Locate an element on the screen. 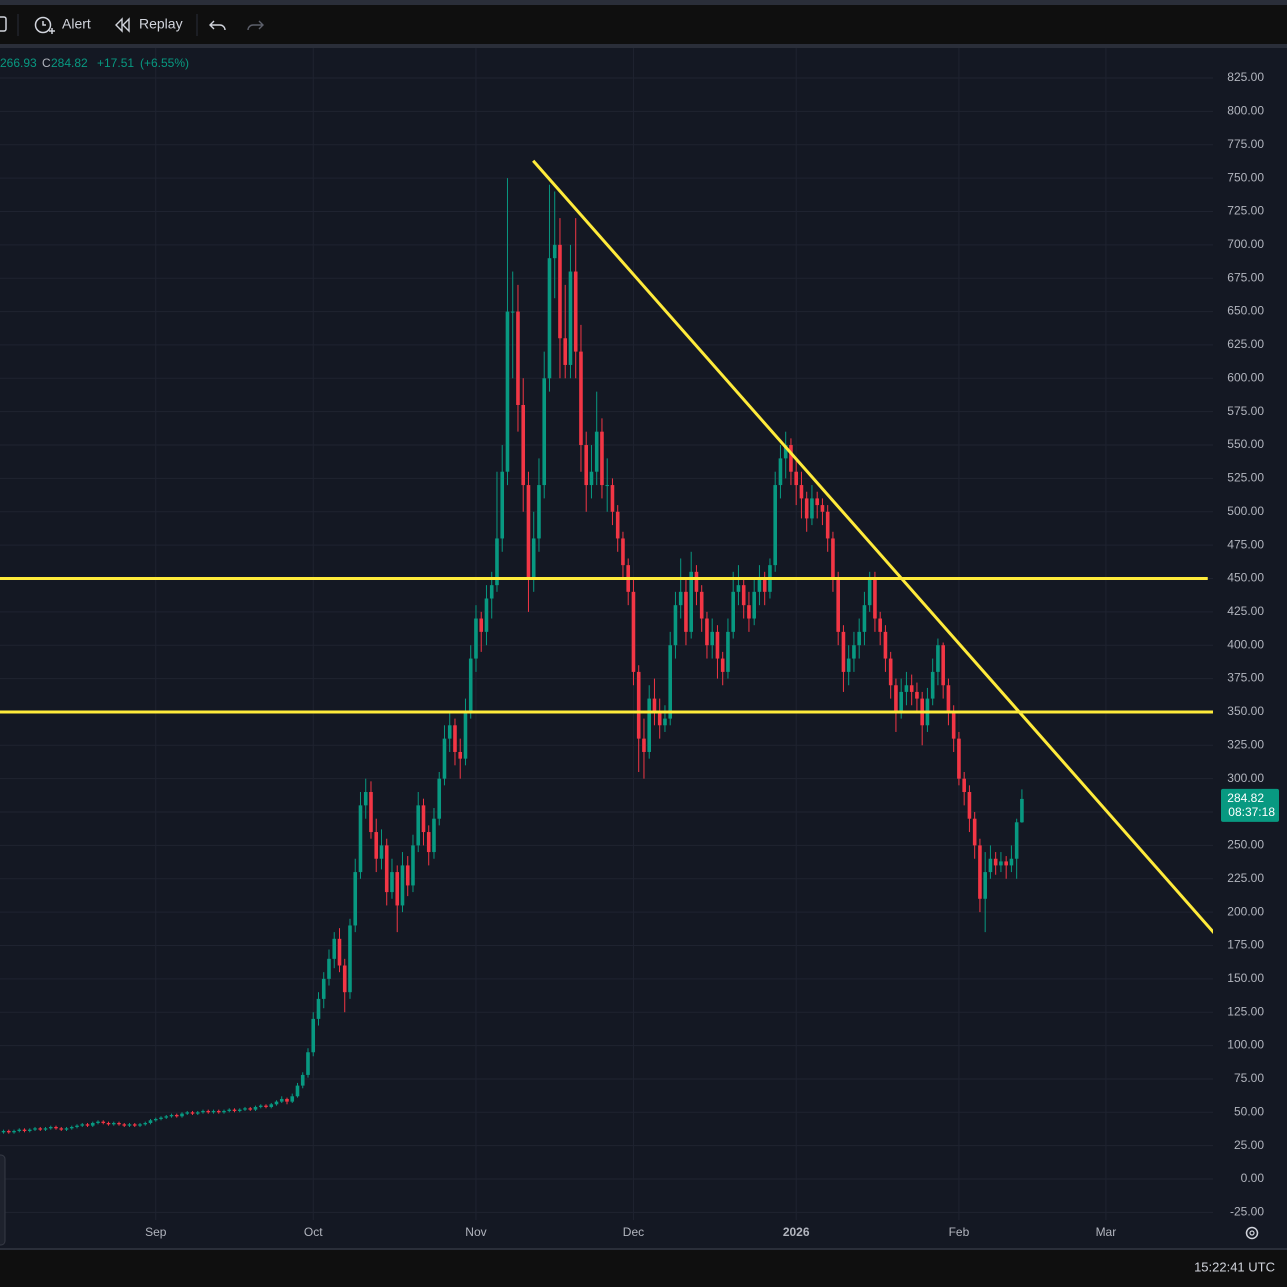 Image resolution: width=1287 pixels, height=1287 pixels. last-price-label: 284.82 is located at coordinates (1245, 798).